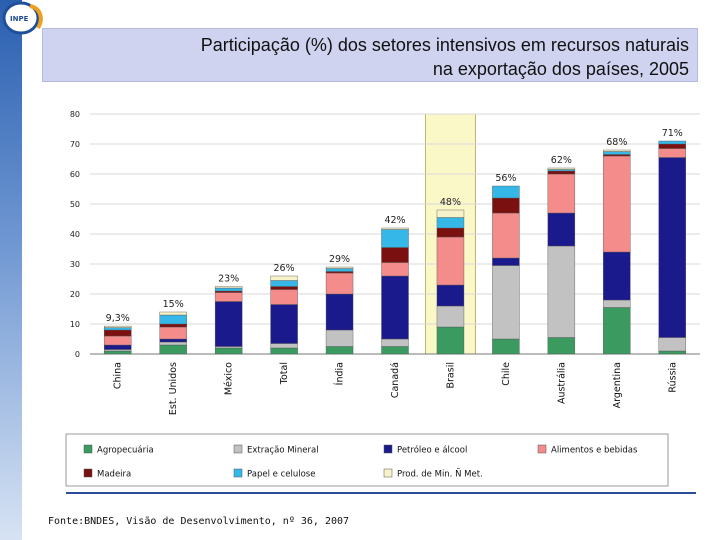 This screenshot has height=540, width=720. Describe the element at coordinates (114, 475) in the screenshot. I see `legend-label: Madeira` at that location.